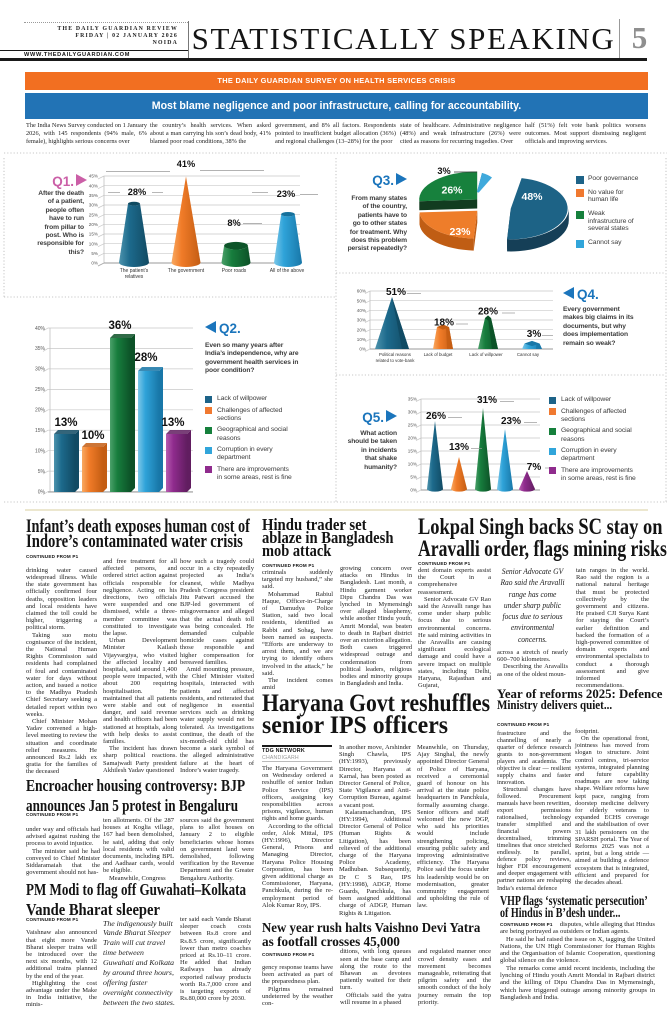 Image resolution: width=672 pixels, height=1024 pixels. I want to click on svg-text: 18%, so click(444, 323).